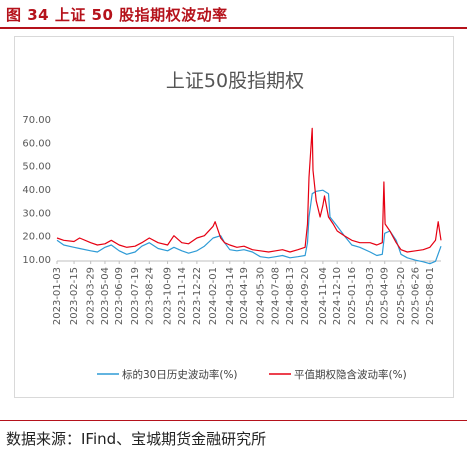 The height and width of the screenshot is (457, 467). What do you see at coordinates (168, 296) in the screenshot?
I see `x-tick-label: 2023-10-09` at bounding box center [168, 296].